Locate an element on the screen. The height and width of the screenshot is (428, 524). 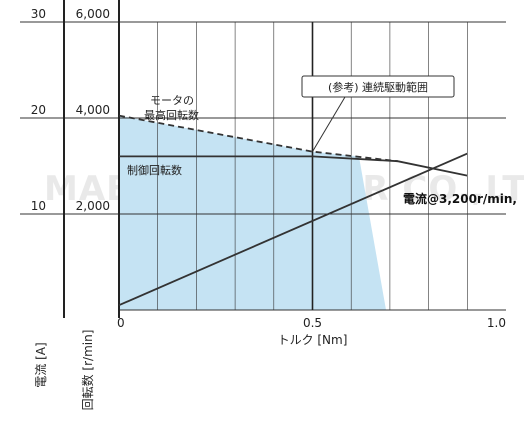
speed-tick-label: 4,000 is located at coordinates (93, 110).